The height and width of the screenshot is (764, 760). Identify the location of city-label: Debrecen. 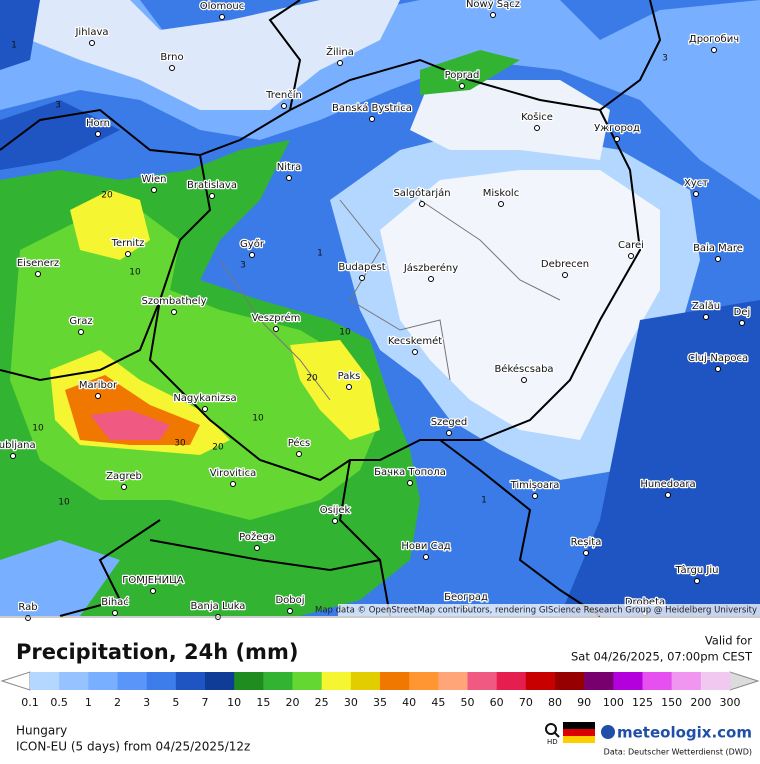
(565, 264).